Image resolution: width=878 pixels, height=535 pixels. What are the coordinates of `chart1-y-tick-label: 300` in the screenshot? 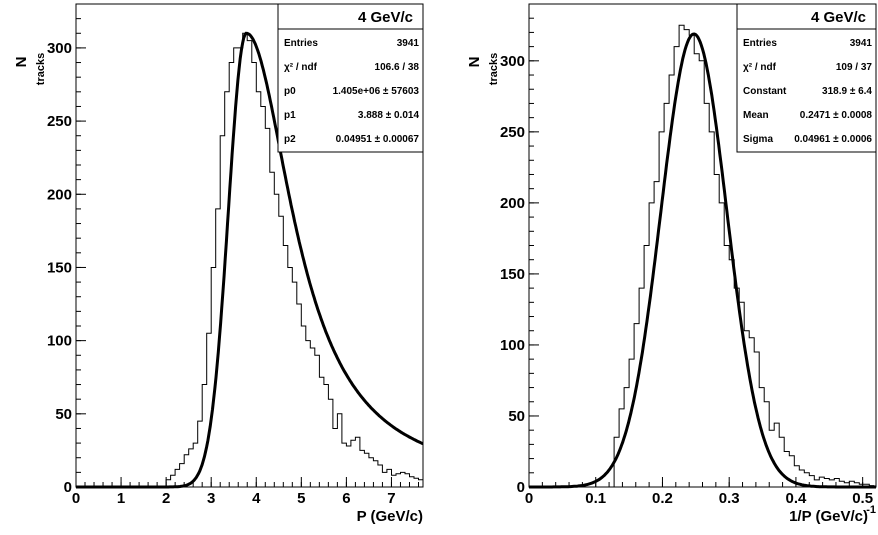 It's located at (59, 48).